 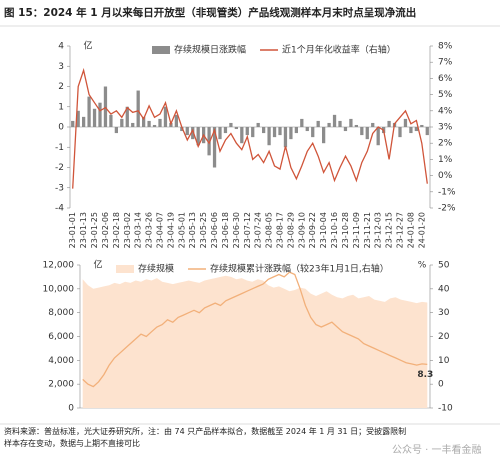 What do you see at coordinates (61, 313) in the screenshot?
I see `y-tick-label: 8,000` at bounding box center [61, 313].